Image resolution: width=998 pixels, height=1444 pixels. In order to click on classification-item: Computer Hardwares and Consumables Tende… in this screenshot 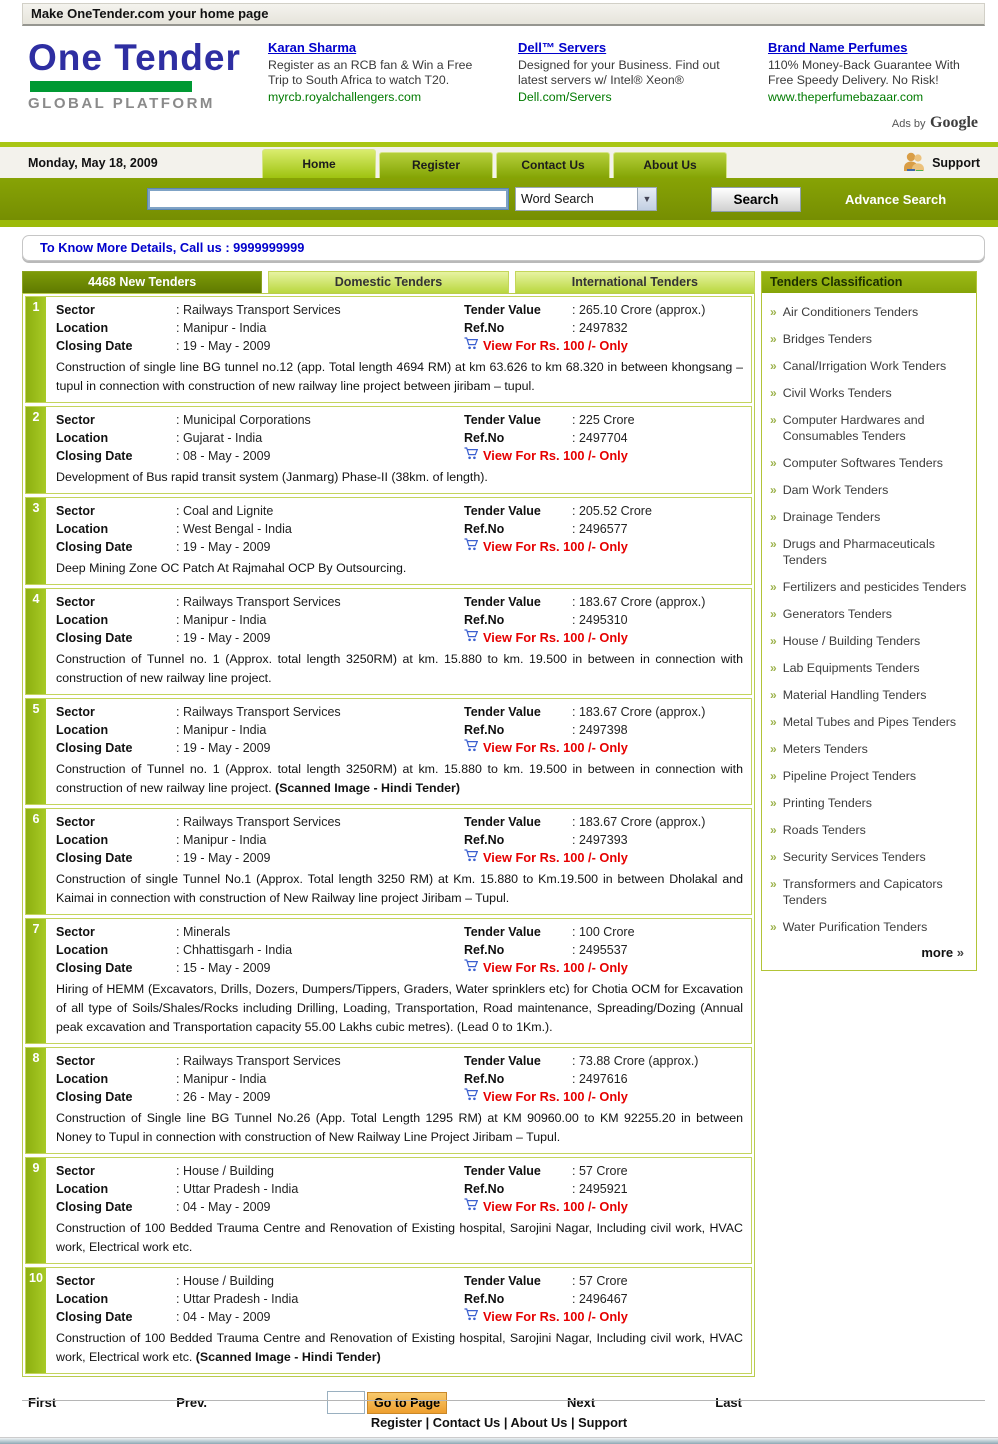, I will do `click(870, 428)`.